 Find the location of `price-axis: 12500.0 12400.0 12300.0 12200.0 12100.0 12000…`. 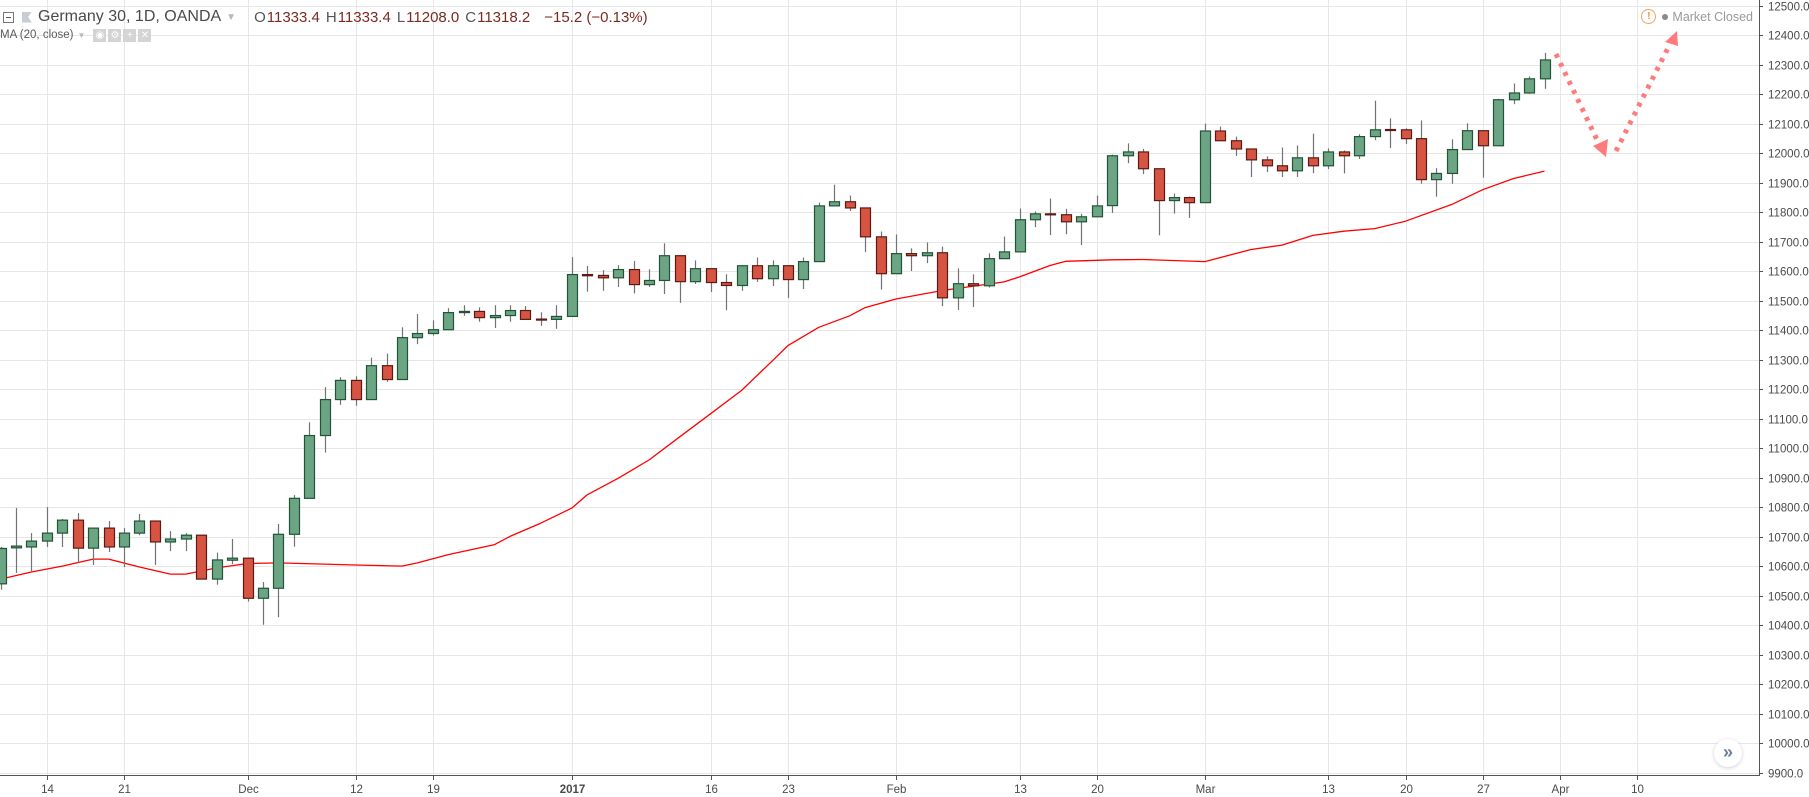

price-axis: 12500.0 12400.0 12300.0 12200.0 12100.0 12000… is located at coordinates (1784, 391).